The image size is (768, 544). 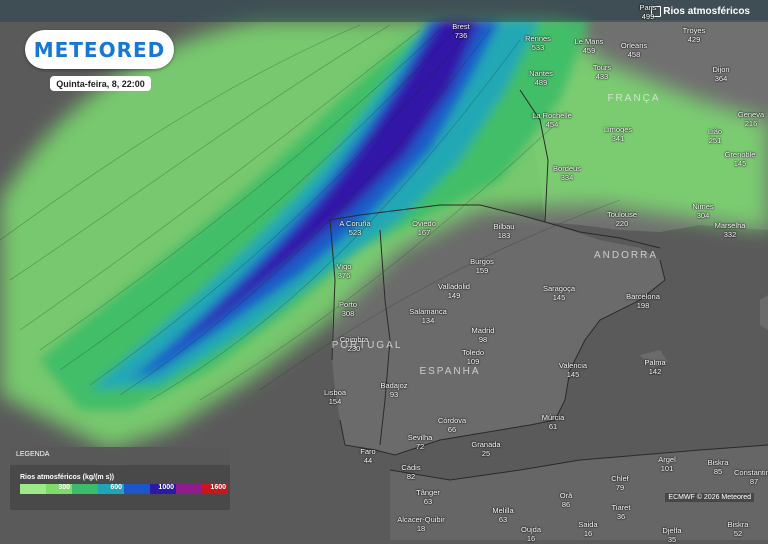 What do you see at coordinates (486, 444) in the screenshot?
I see `city-name: Granada` at bounding box center [486, 444].